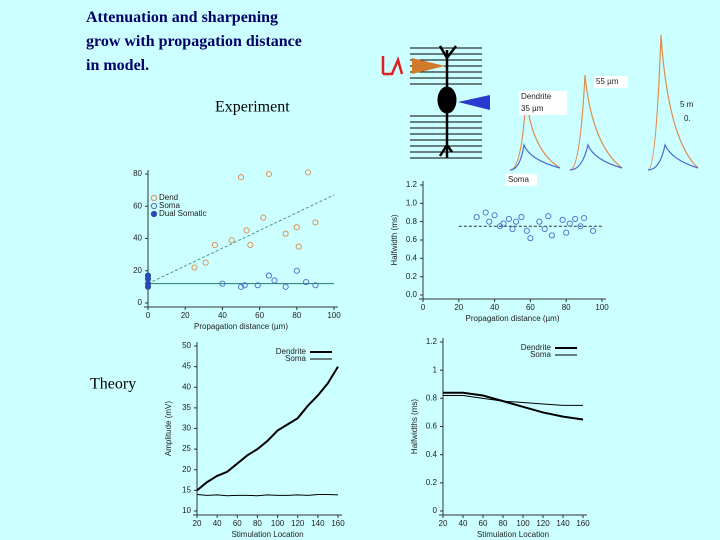 Image resolution: width=720 pixels, height=540 pixels. What do you see at coordinates (435, 369) in the screenshot?
I see `y-tick-label: 1` at bounding box center [435, 369].